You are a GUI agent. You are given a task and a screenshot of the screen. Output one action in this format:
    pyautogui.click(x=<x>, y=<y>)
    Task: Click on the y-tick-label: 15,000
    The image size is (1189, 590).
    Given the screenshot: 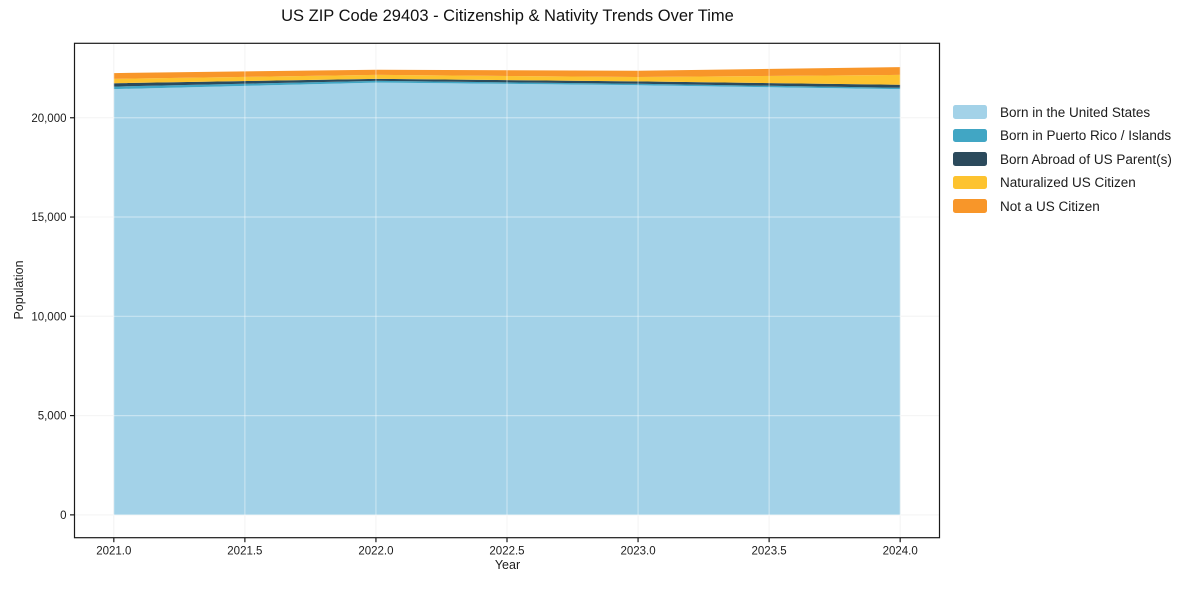 What is the action you would take?
    pyautogui.click(x=48, y=218)
    